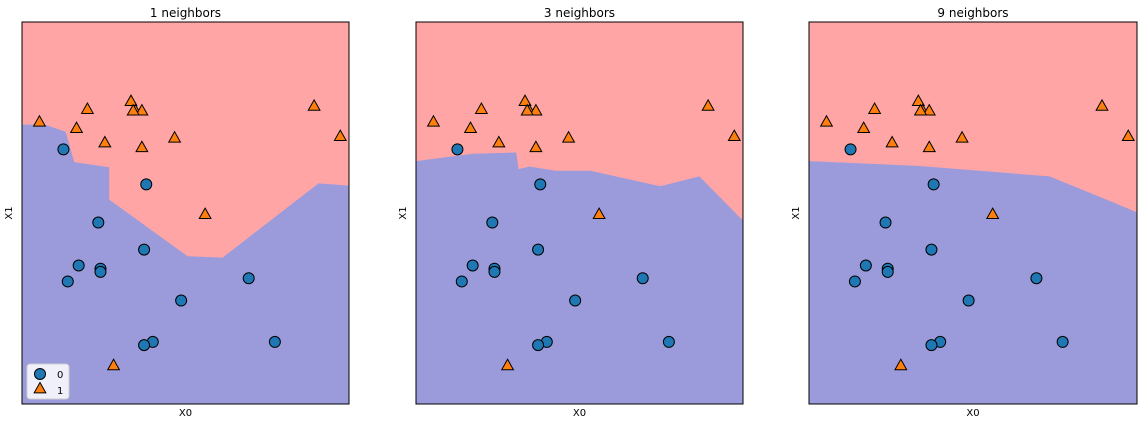 The height and width of the screenshot is (424, 1147). Describe the element at coordinates (48, 381) in the screenshot. I see `legend: 01` at that location.